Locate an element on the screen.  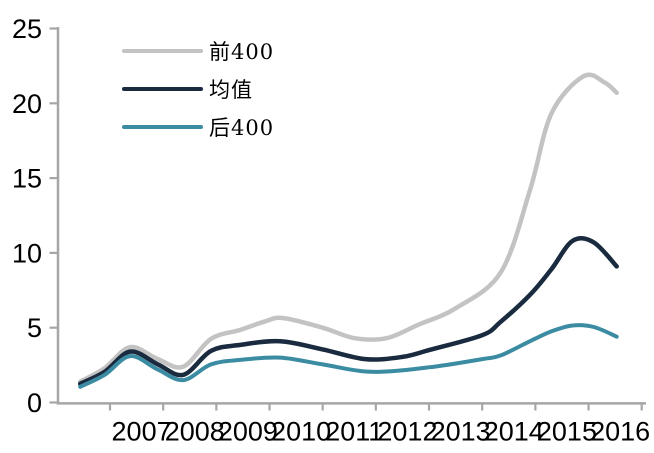
legend-item-mean: 均值 is located at coordinates (198, 89).